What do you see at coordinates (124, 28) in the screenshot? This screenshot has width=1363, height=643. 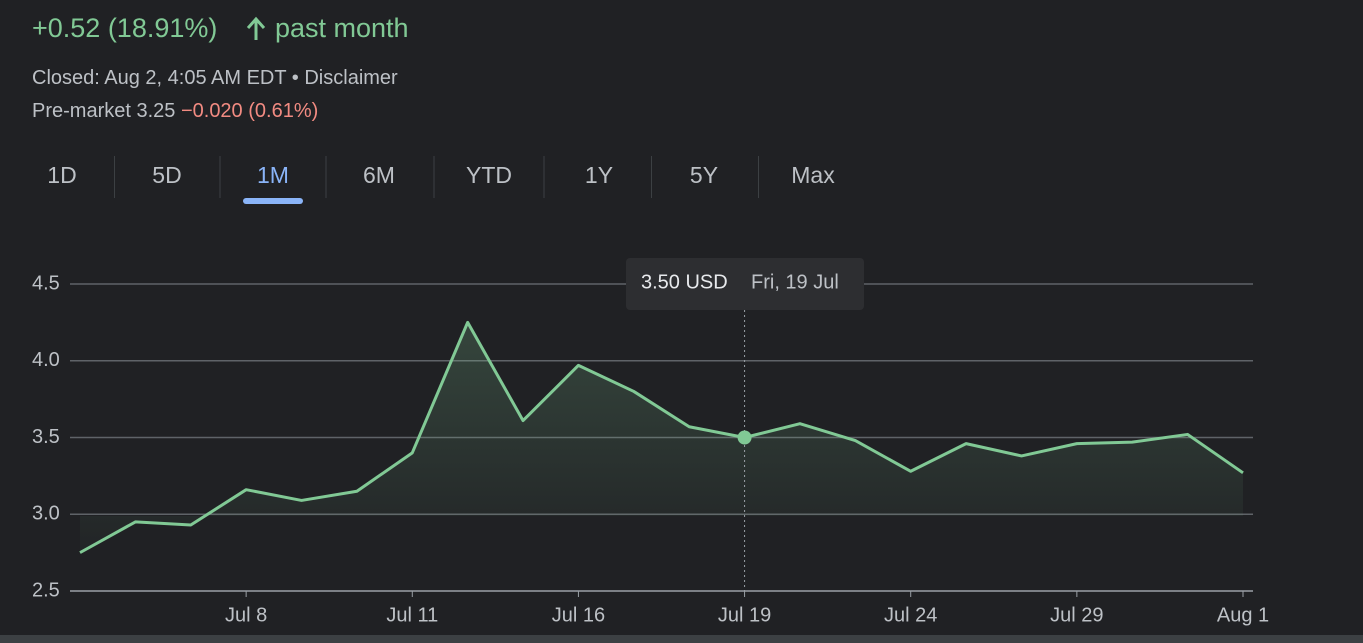 I see `change: +0.52 (18.91%)` at bounding box center [124, 28].